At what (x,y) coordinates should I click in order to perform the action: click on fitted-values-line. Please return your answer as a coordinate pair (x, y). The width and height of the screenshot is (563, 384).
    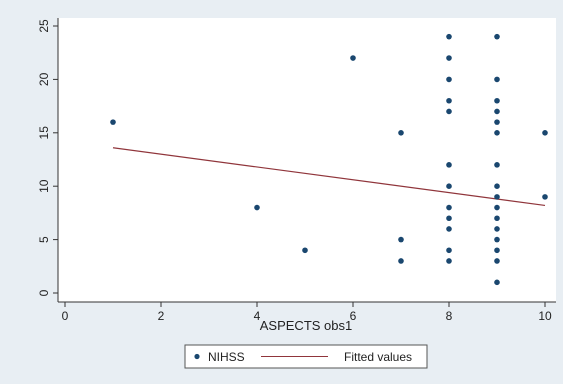
    Looking at the image, I should click on (329, 177).